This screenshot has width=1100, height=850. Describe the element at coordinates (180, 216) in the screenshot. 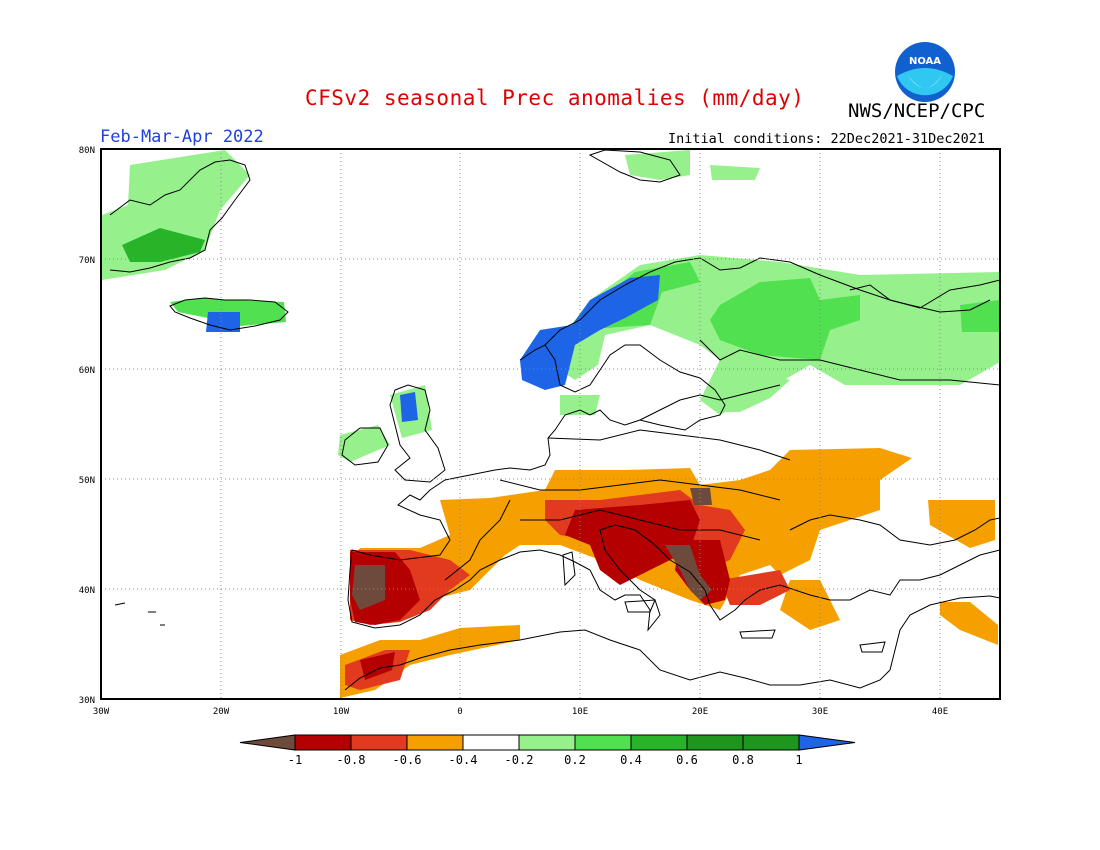

I see `coast-greenland` at that location.